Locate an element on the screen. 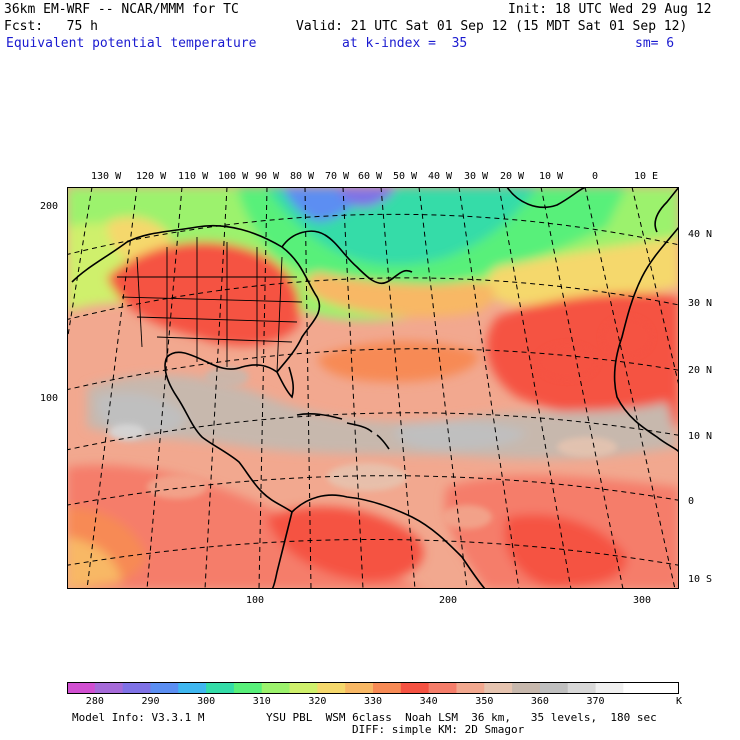  colorbar-frame is located at coordinates (373, 688).